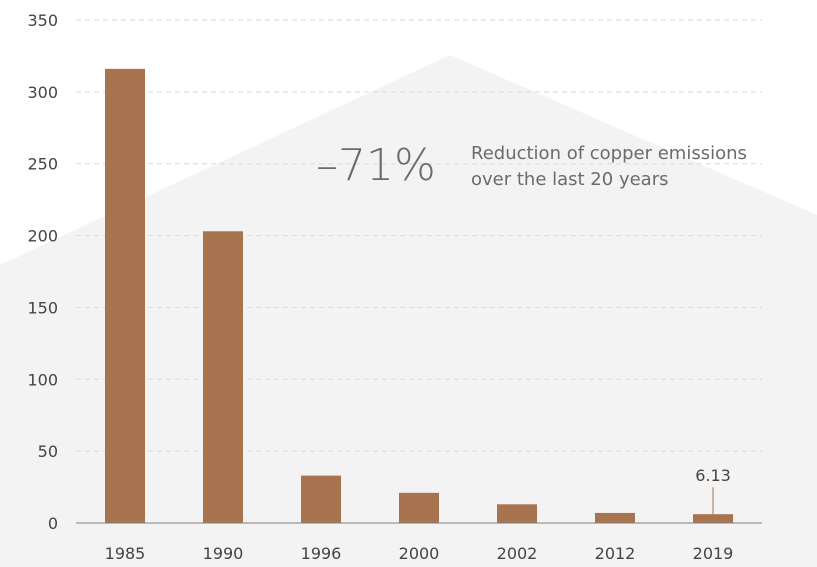 This screenshot has width=817, height=567. Describe the element at coordinates (419, 507) in the screenshot. I see `bar-2000` at that location.